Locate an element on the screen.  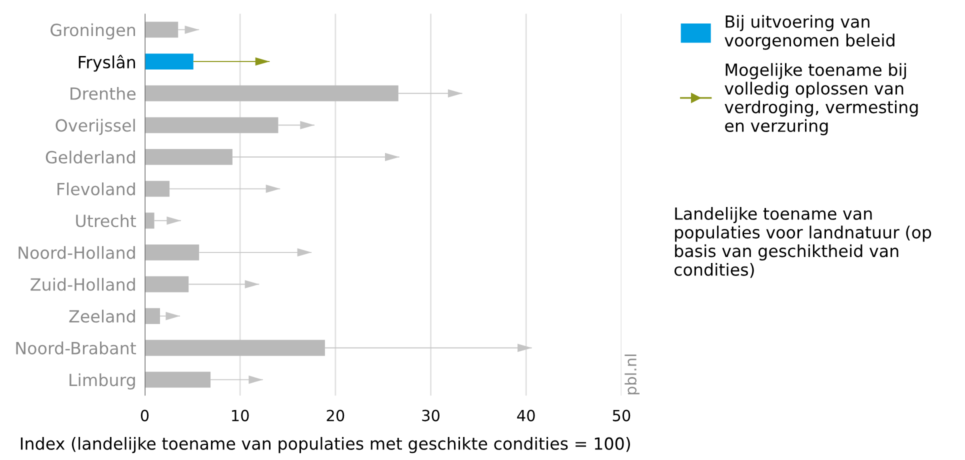
y-tick-label: Drenthe is located at coordinates (103, 93).